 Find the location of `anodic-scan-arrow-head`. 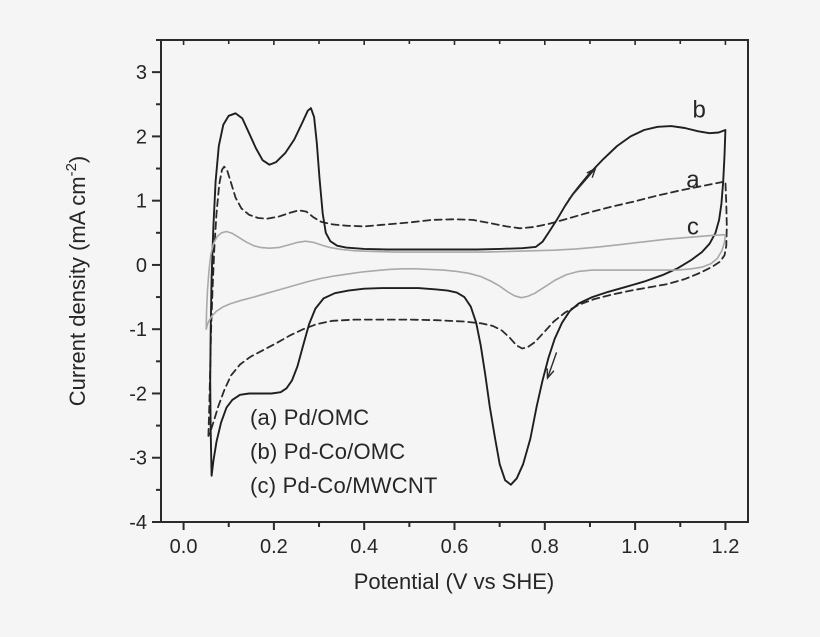

anodic-scan-arrow-head is located at coordinates (591, 172).